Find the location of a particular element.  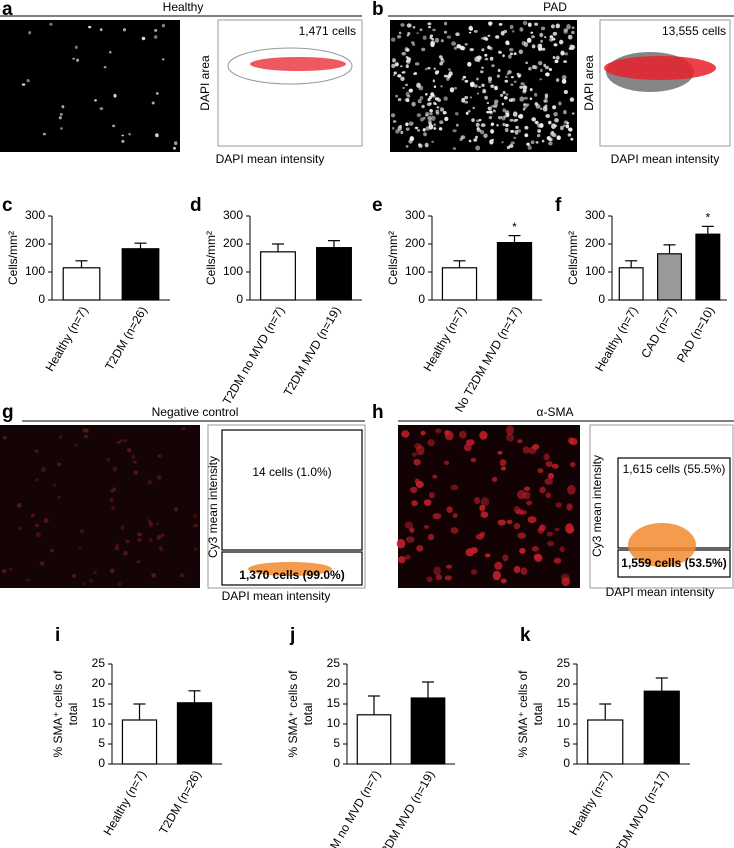

x-tick-label: T2DM MVD (n=19) is located at coordinates (312, 351).